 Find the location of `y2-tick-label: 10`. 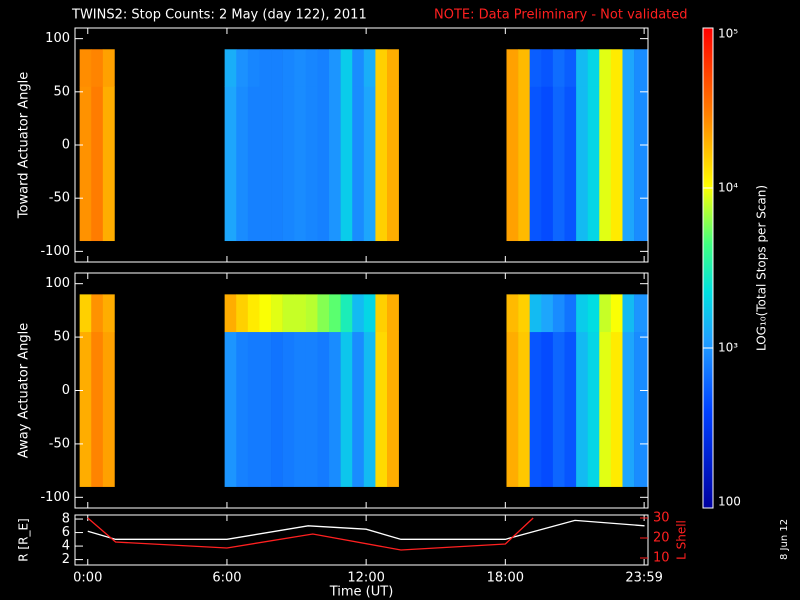

y2-tick-label: 10 is located at coordinates (661, 558).